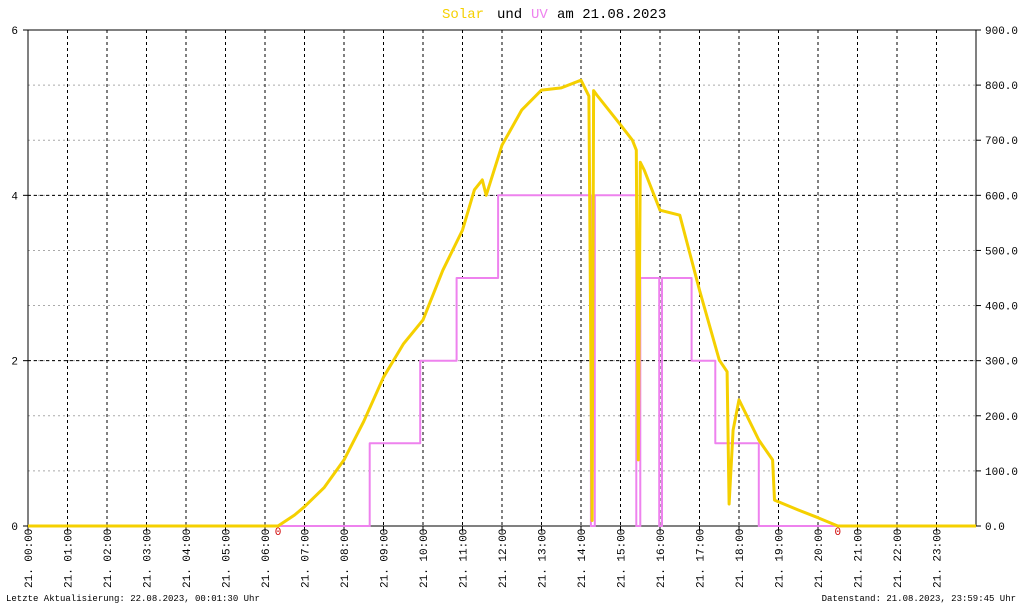 Image resolution: width=1020 pixels, height=606 pixels. Describe the element at coordinates (267, 558) in the screenshot. I see `x-tick-label: 21. 06:00` at that location.